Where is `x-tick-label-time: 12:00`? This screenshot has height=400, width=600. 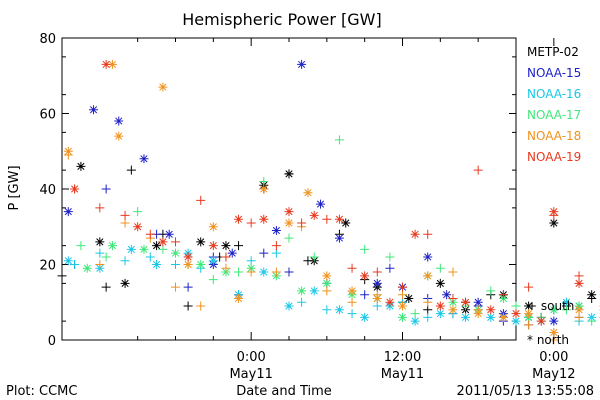
x-tick-label-time: 12:00 is located at coordinates (402, 357).